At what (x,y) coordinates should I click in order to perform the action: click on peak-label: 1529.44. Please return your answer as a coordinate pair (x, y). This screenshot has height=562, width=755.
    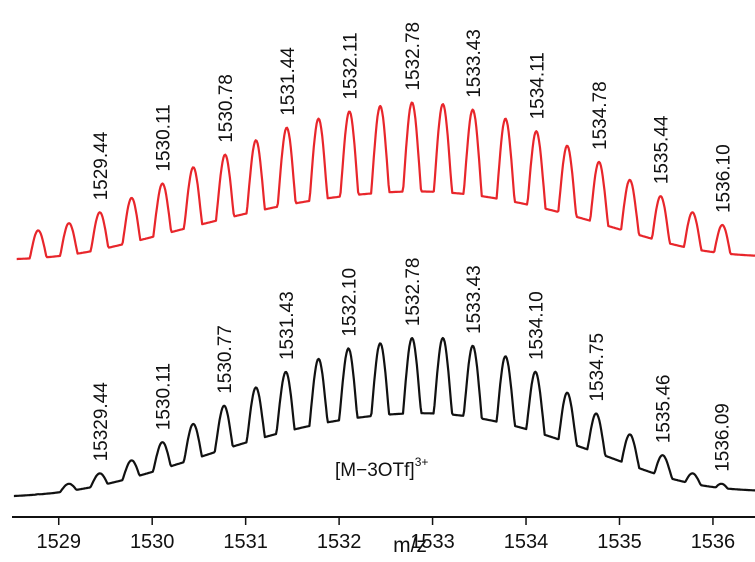
    Looking at the image, I should click on (101, 165).